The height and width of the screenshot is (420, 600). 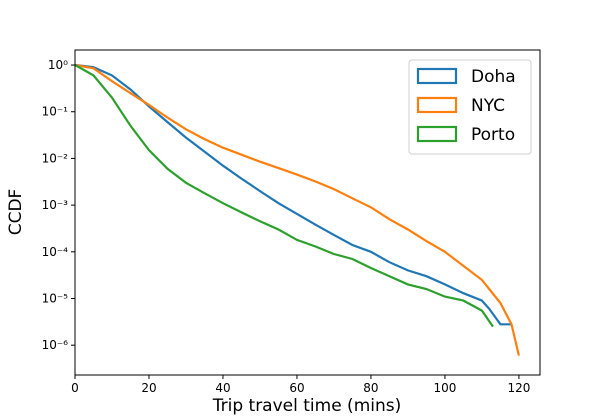 I want to click on x-tick-label: 80, so click(x=370, y=388).